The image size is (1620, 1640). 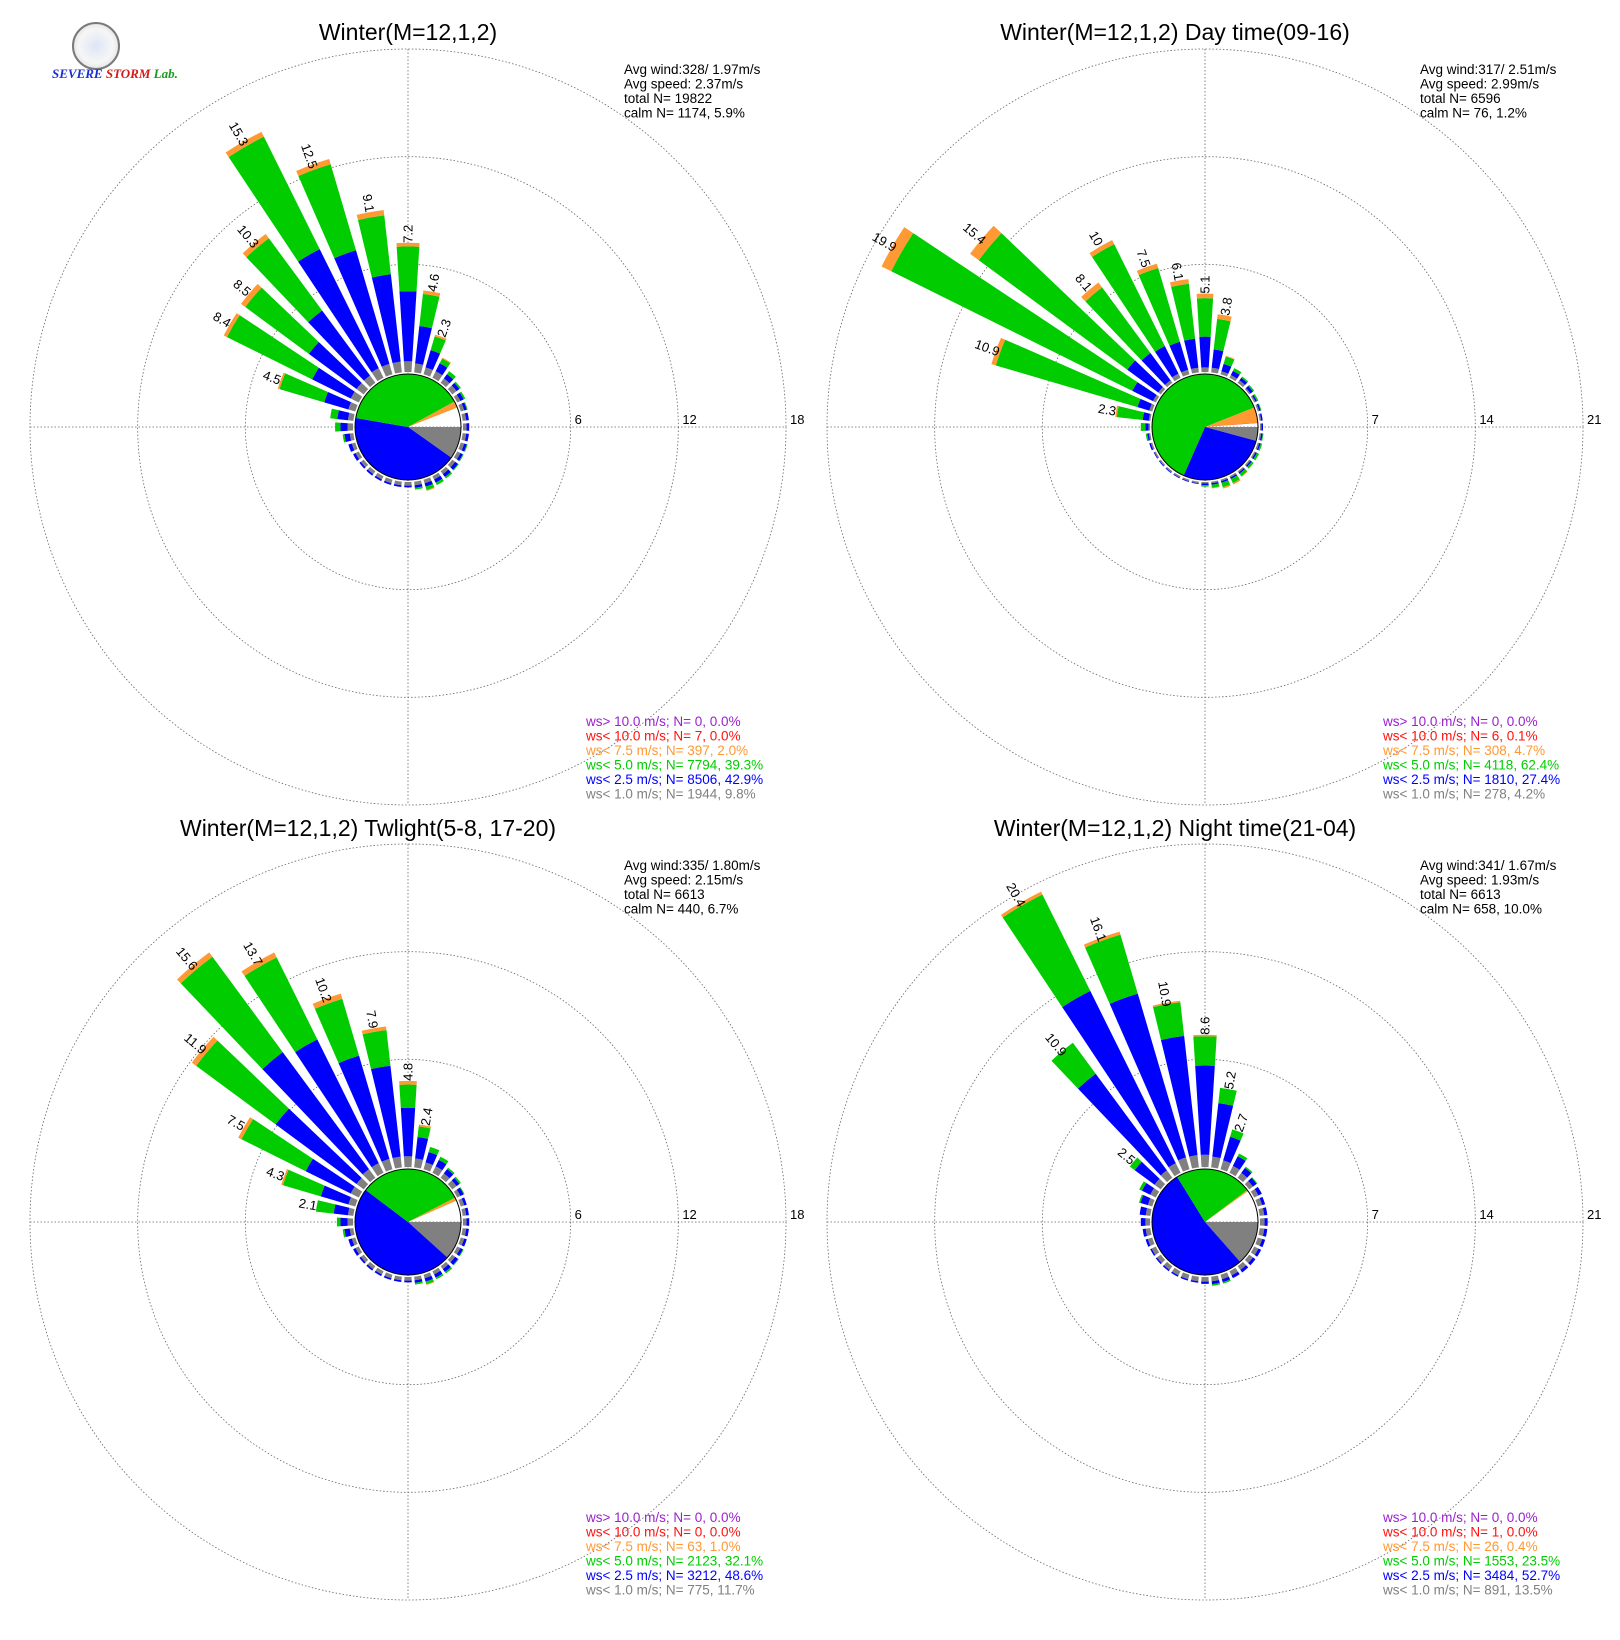 I want to click on ring-label: 14, so click(x=1486, y=419).